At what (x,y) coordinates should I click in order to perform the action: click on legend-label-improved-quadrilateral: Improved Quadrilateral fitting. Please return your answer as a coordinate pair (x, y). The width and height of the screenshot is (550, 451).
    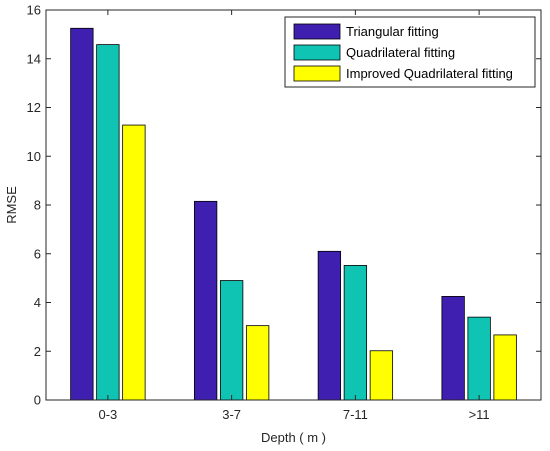
    Looking at the image, I should click on (429, 73).